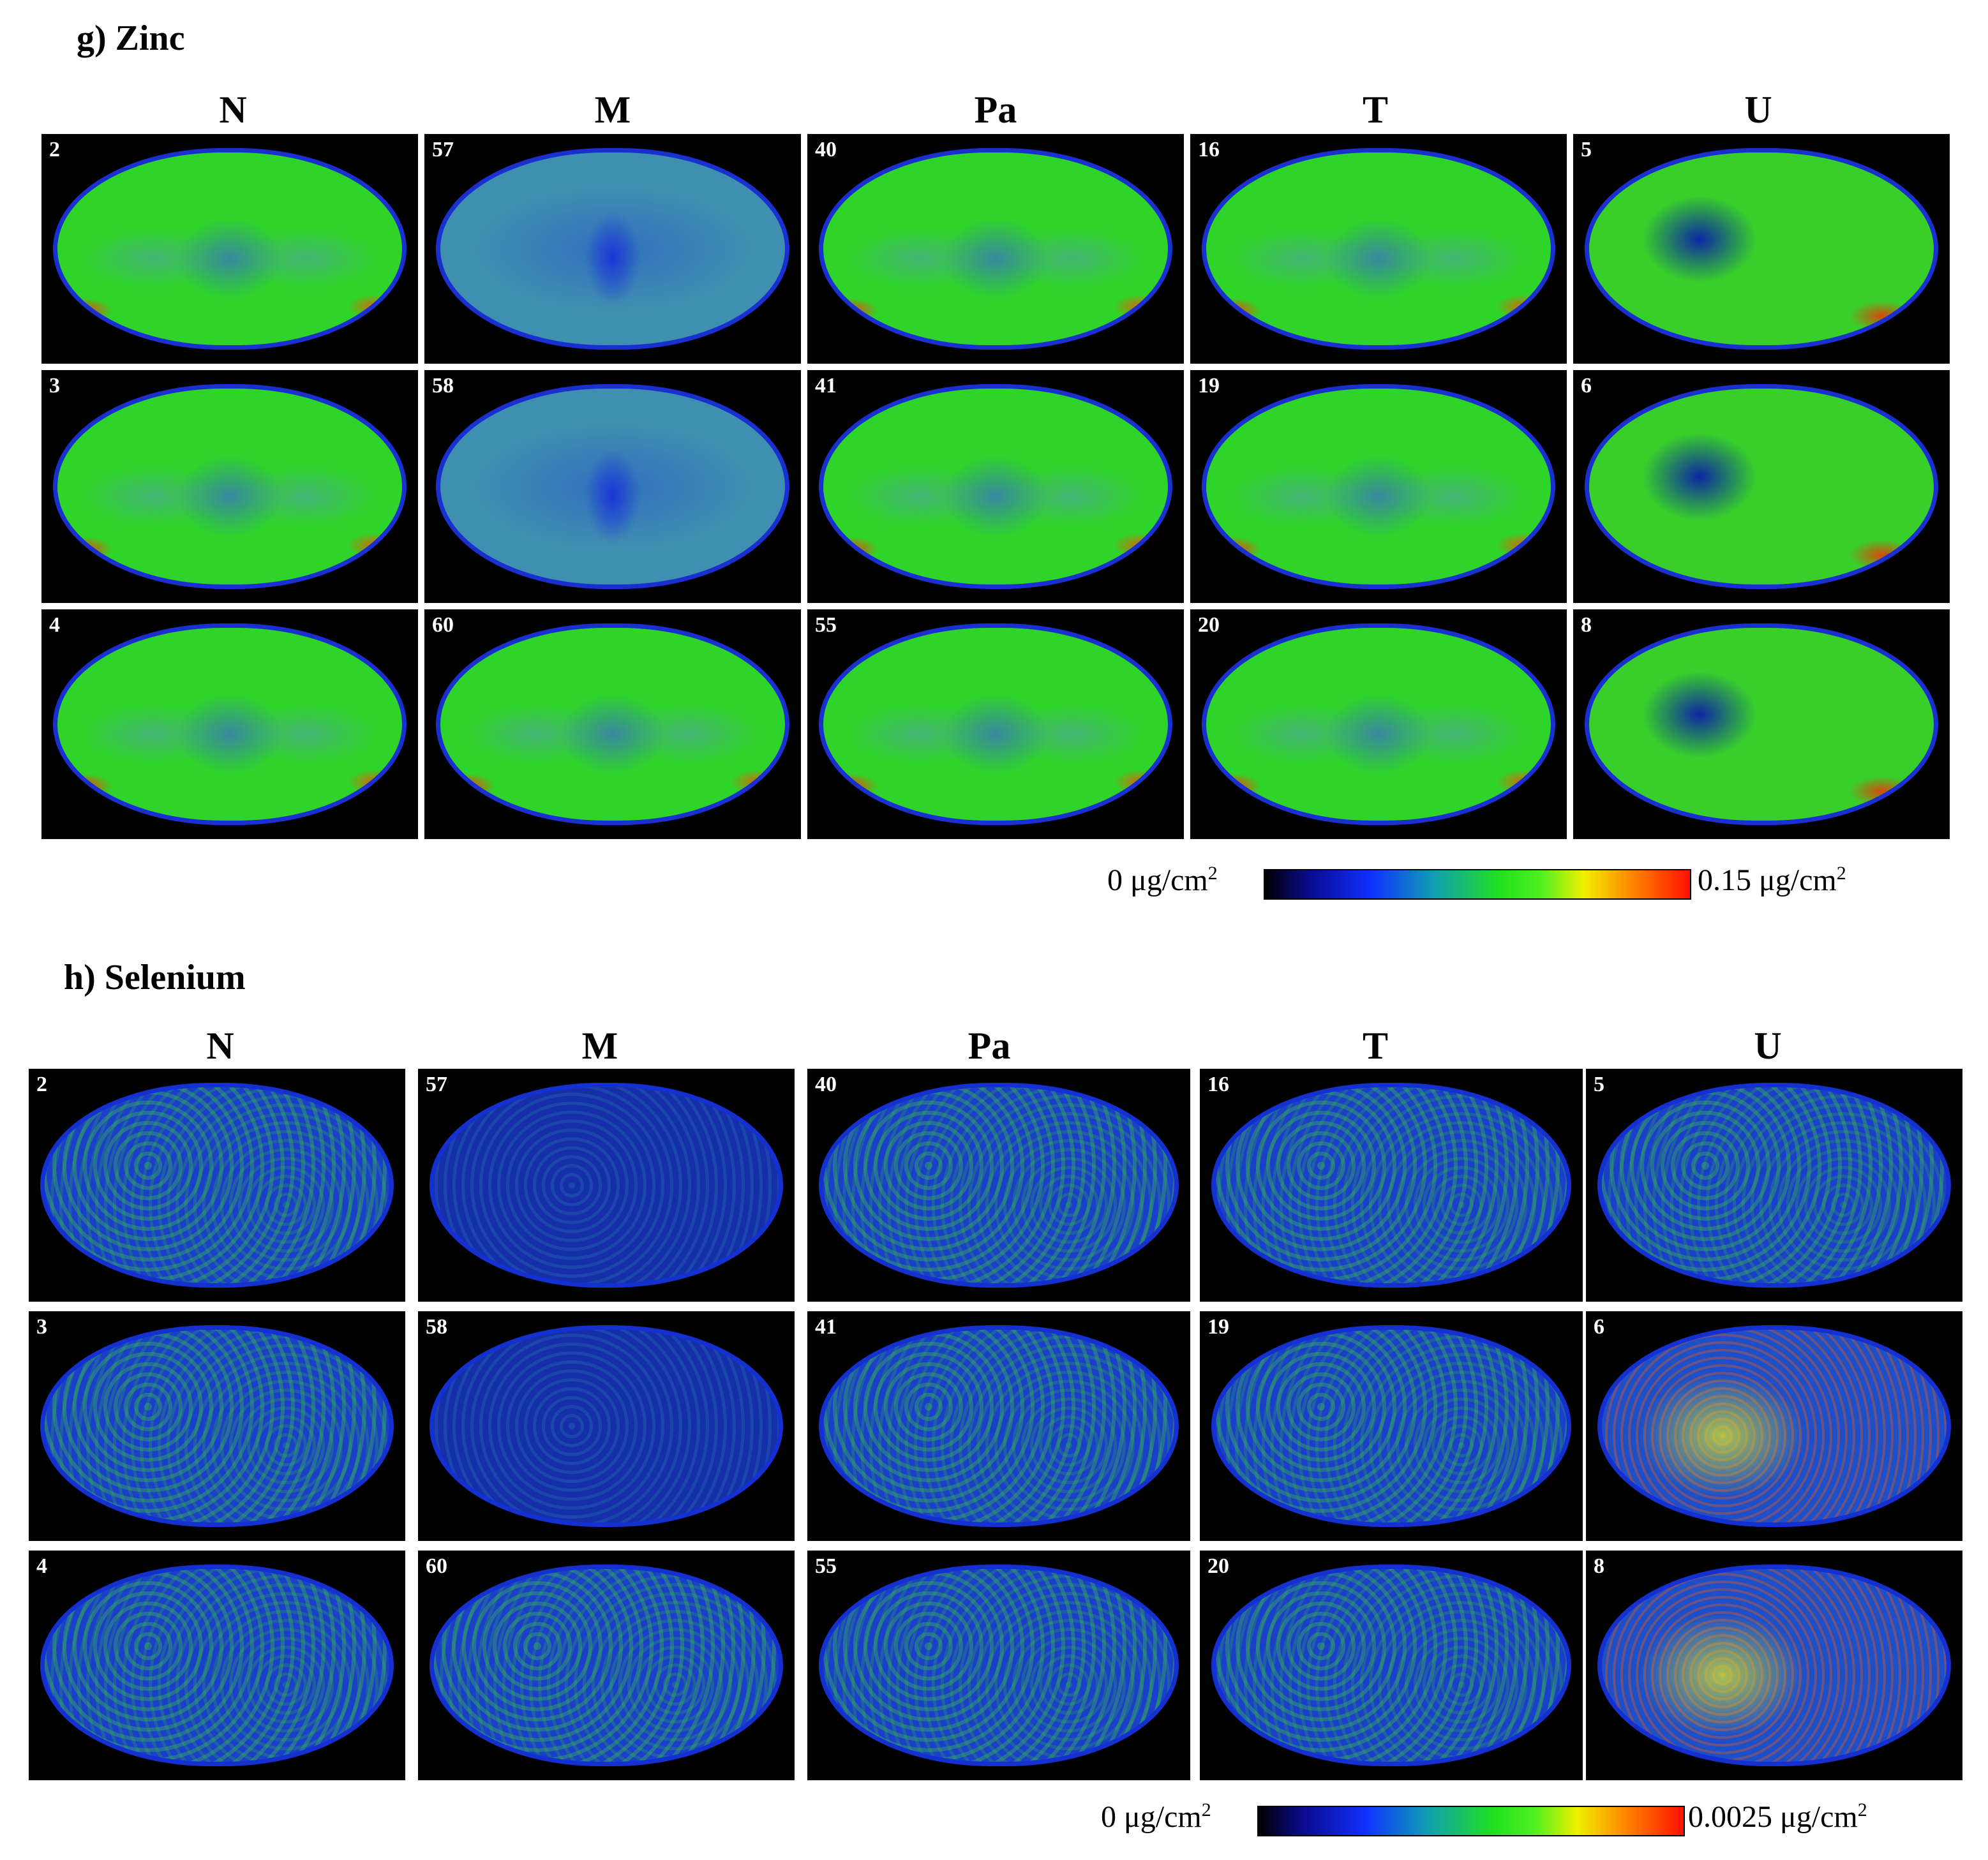  What do you see at coordinates (999, 1426) in the screenshot?
I see `selenium-panel-pa-r2: 41` at bounding box center [999, 1426].